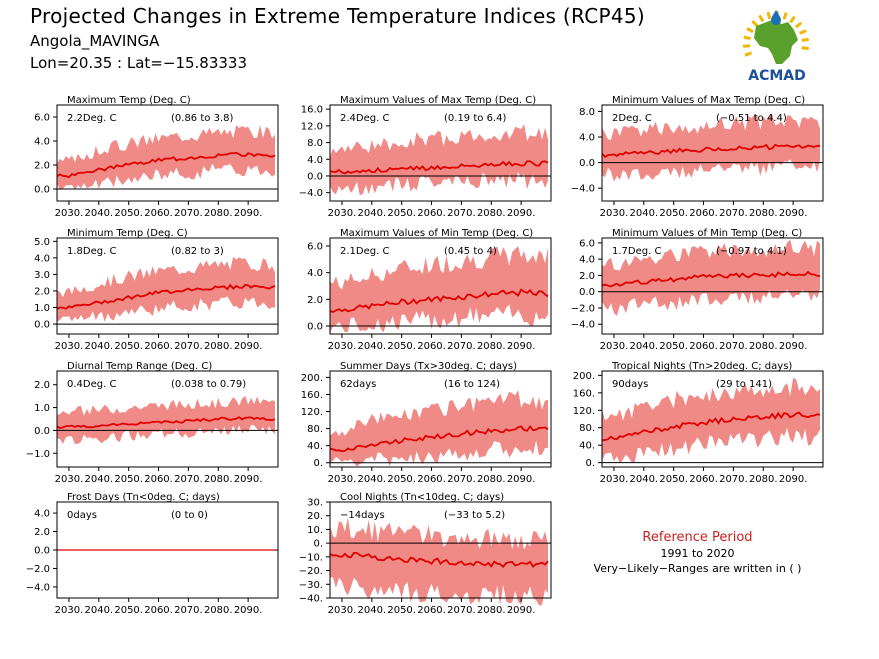 Image resolution: width=879 pixels, height=659 pixels. Describe the element at coordinates (632, 118) in the screenshot. I see `panel-median-change: 2Deg. C` at that location.